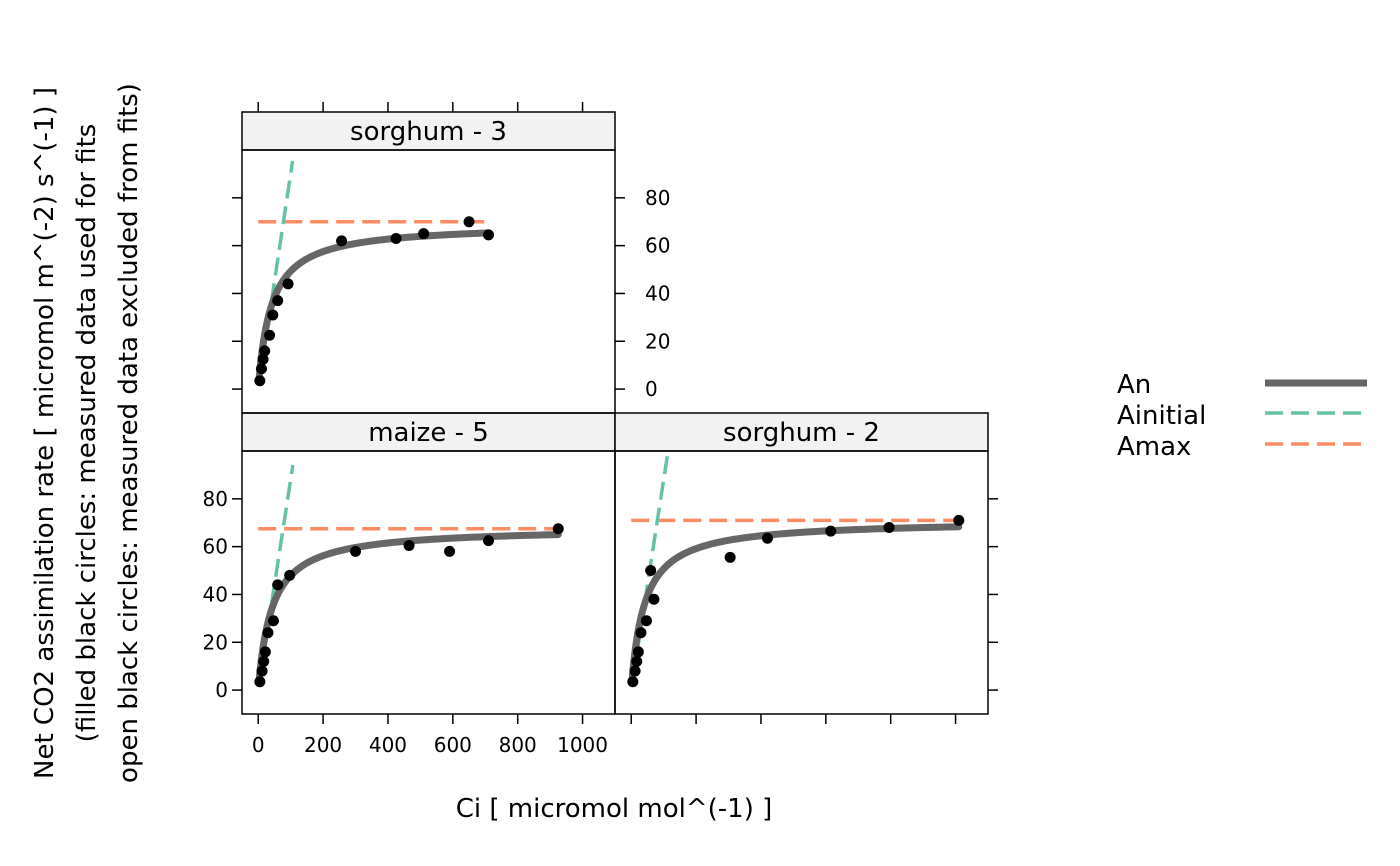  Describe the element at coordinates (215, 499) in the screenshot. I see `y-tick-label: 80` at that location.